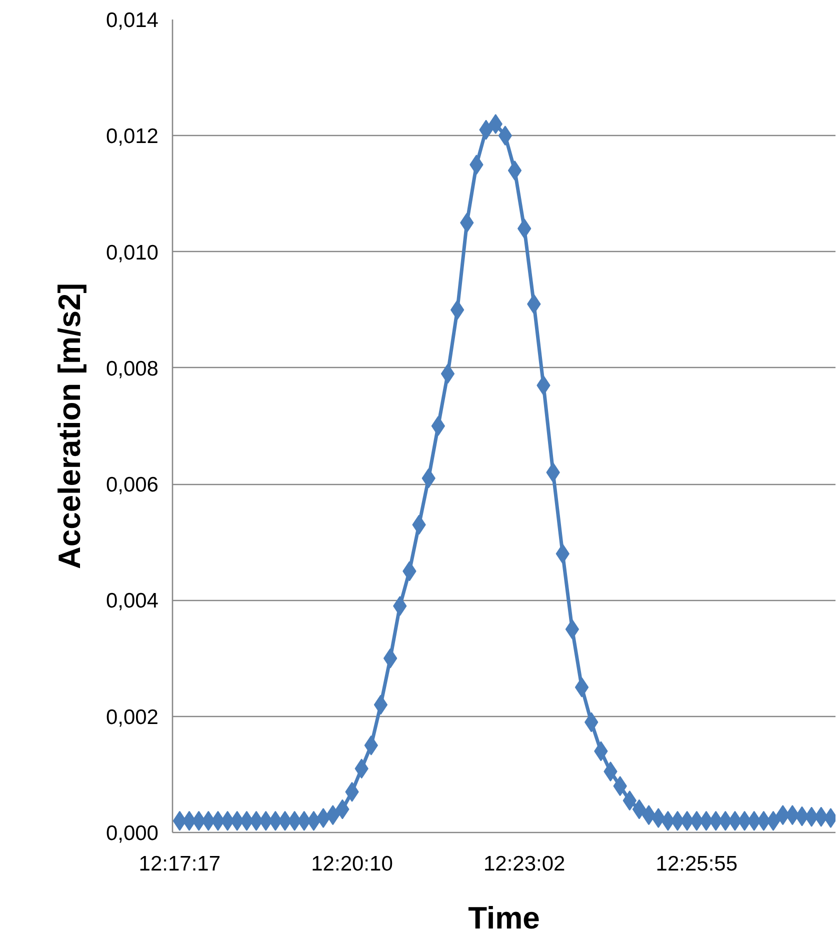 This screenshot has width=840, height=946. What do you see at coordinates (132, 252) in the screenshot?
I see `y-tick-label: 0,010` at bounding box center [132, 252].